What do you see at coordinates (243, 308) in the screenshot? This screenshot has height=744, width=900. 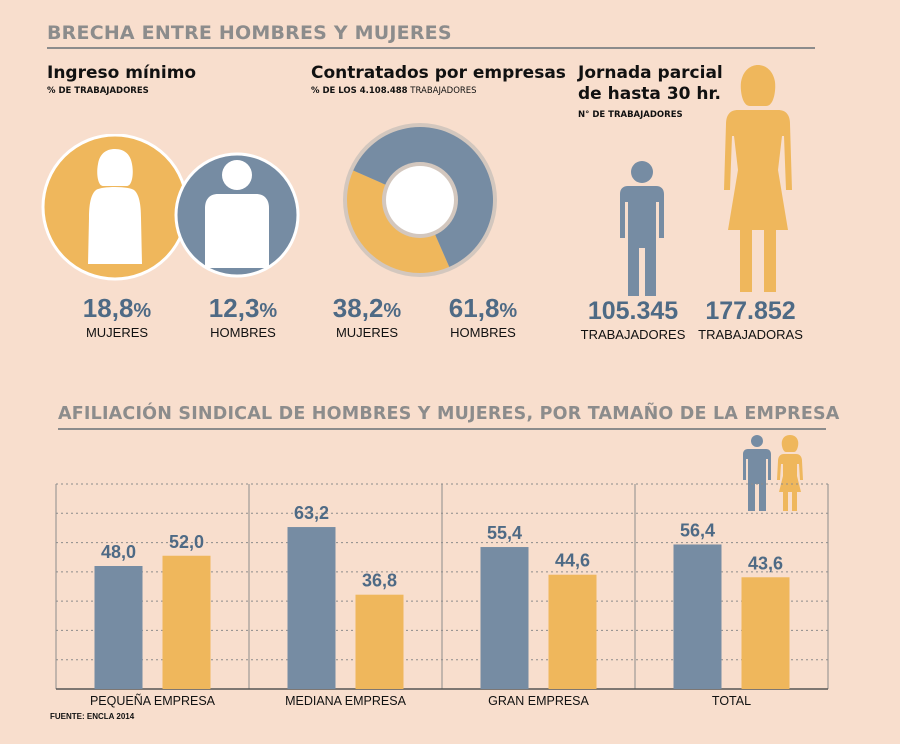 I see `ingreso-men-value: 12,3%` at bounding box center [243, 308].